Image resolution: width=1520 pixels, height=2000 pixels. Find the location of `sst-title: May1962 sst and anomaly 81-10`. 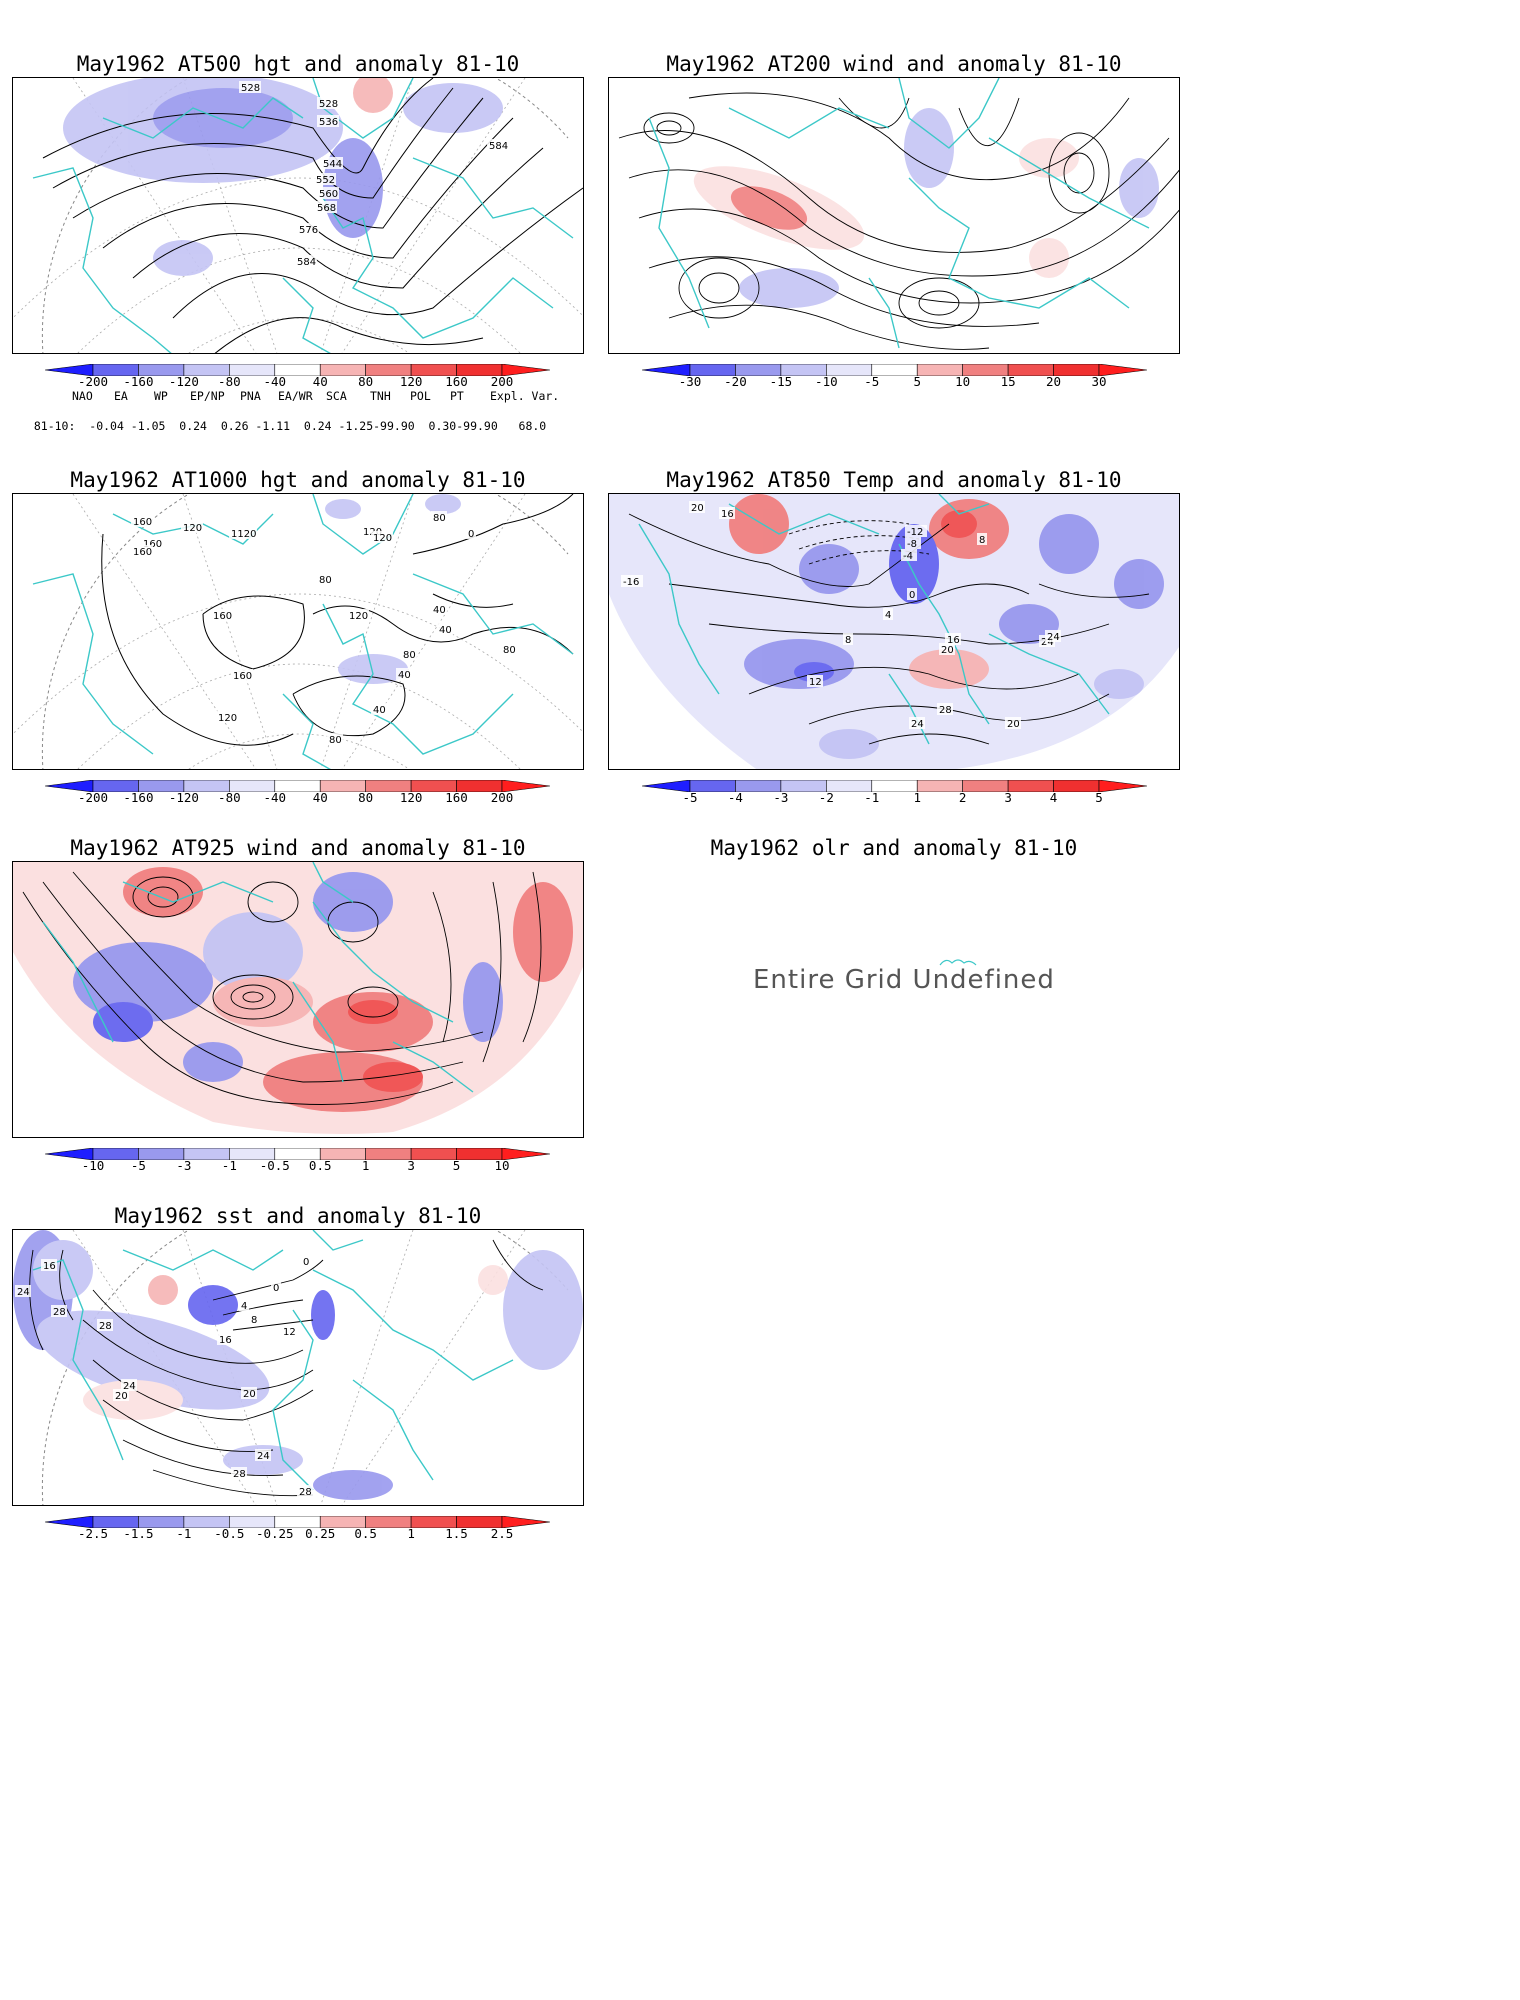

sst-title: May1962 sst and anomaly 81-10 is located at coordinates (298, 1216).